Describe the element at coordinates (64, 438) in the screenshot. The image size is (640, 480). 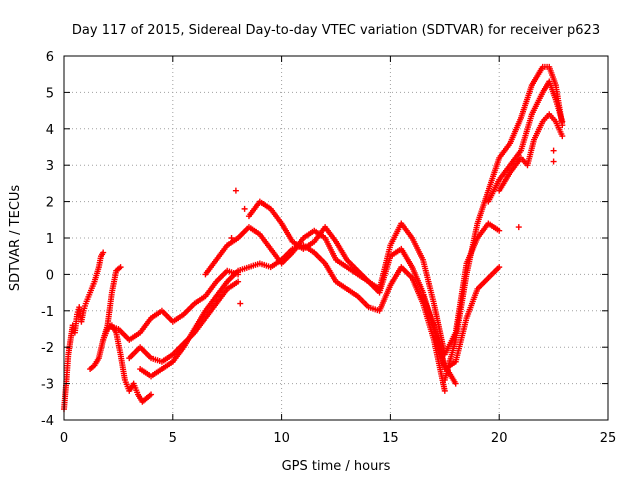
I see `x-tick-label: 0` at that location.